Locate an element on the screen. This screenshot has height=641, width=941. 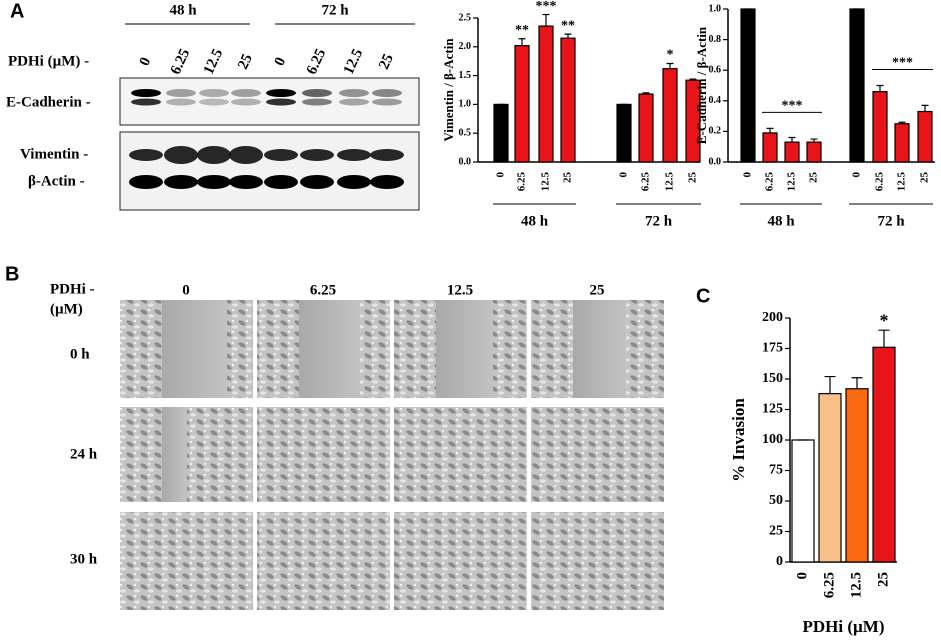
treatment-label: PDHi (µM) - is located at coordinates (48, 61).